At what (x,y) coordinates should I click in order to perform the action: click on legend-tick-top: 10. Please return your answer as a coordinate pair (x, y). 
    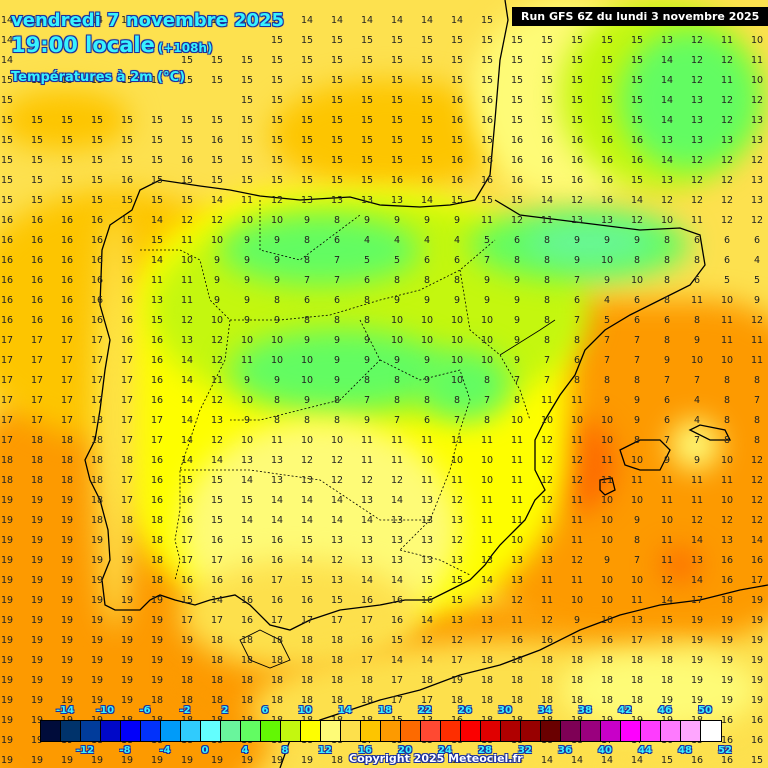
    Looking at the image, I should click on (305, 710).